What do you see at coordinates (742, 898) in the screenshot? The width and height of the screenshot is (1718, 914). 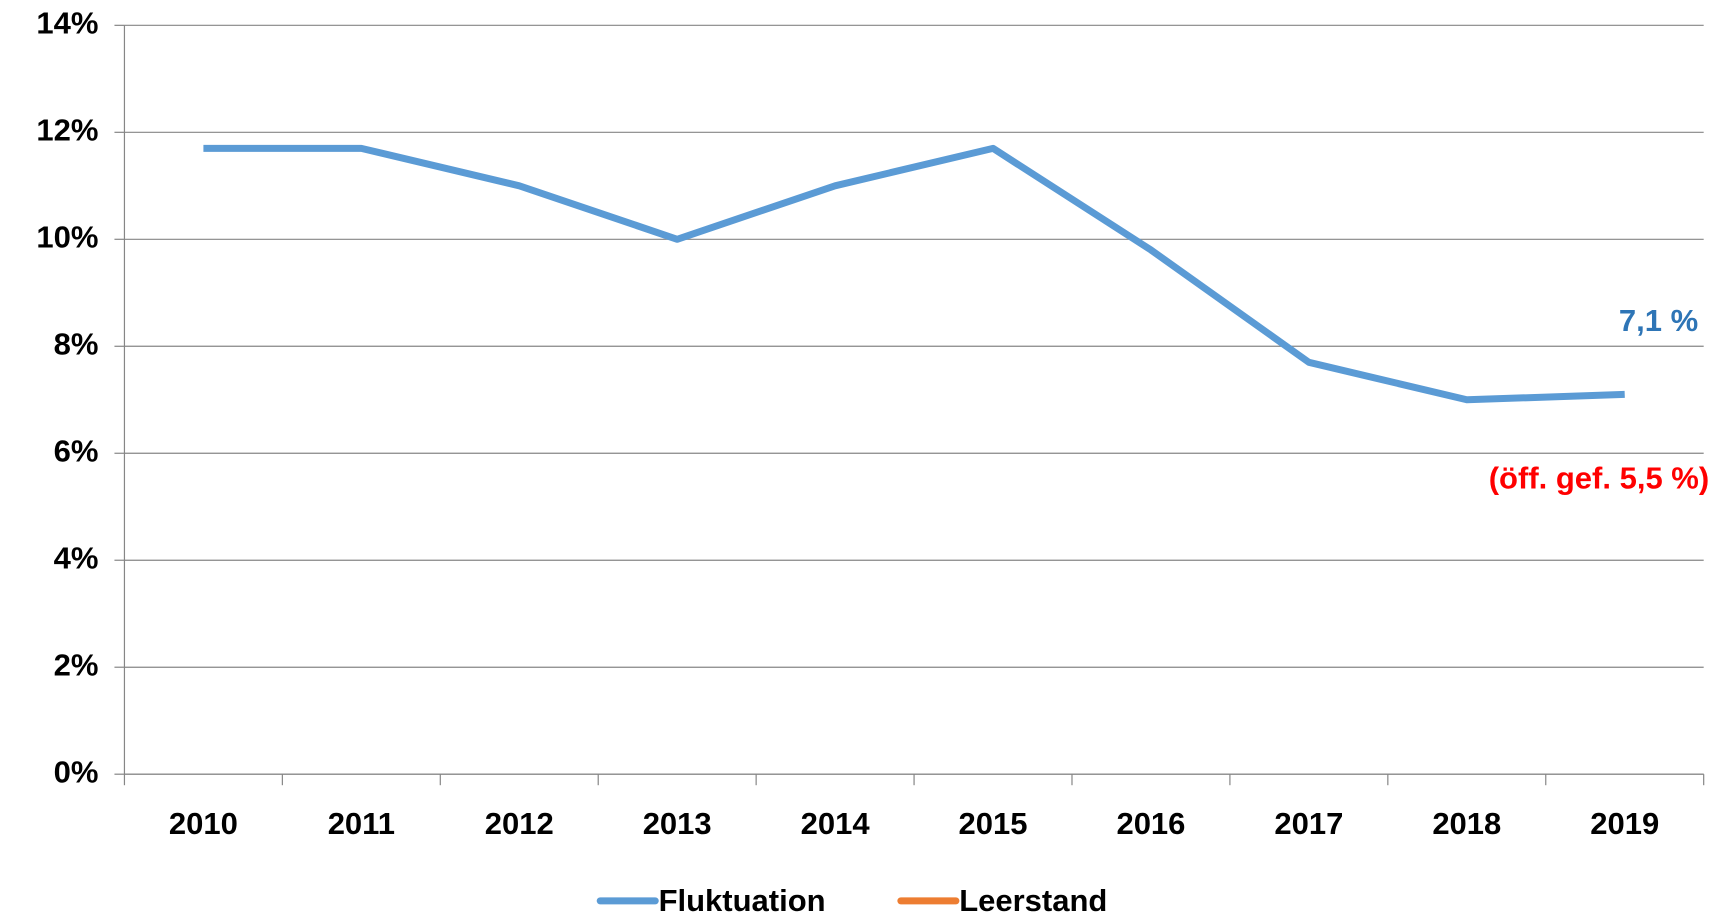 I see `legend-label: Fluktuation` at bounding box center [742, 898].